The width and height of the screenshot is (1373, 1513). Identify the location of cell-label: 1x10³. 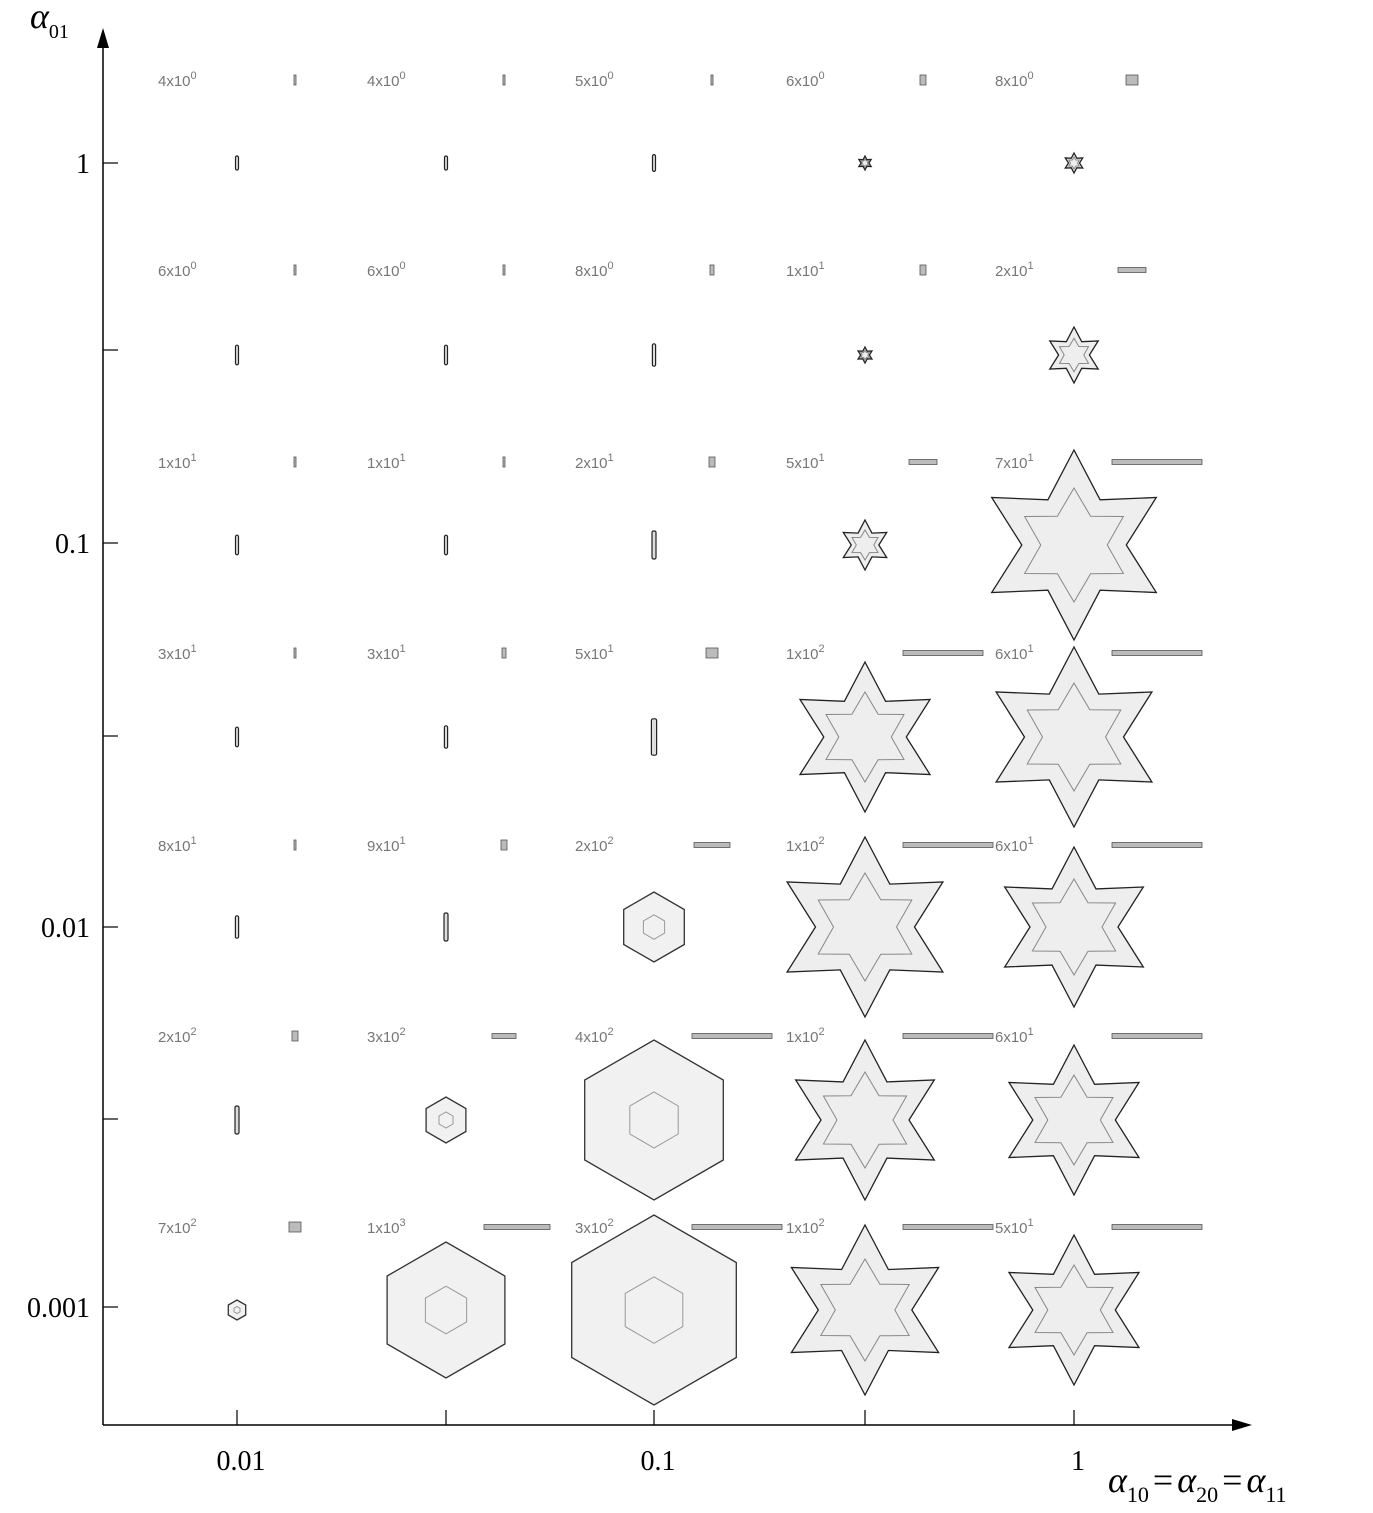
(386, 1227).